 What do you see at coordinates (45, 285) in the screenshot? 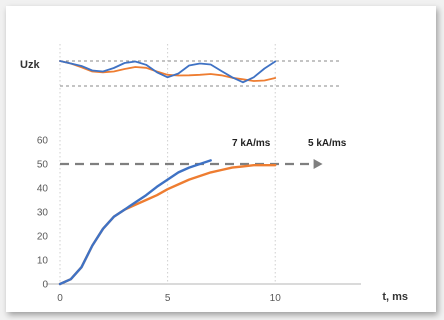
I see `y-tick-label: 0` at bounding box center [45, 285].